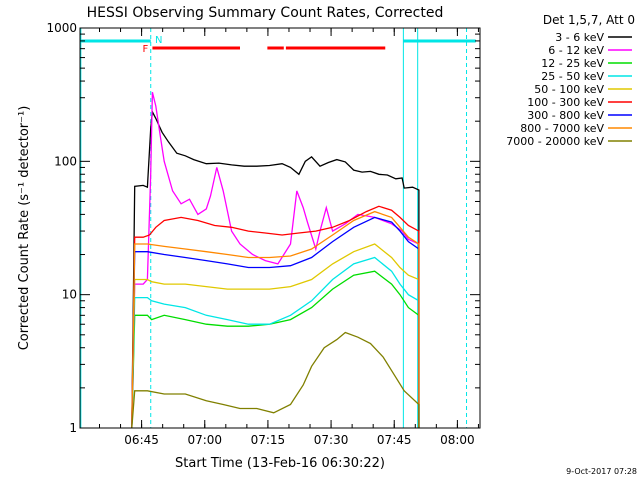  Describe the element at coordinates (572, 63) in the screenshot. I see `legend-label-3: 12 - 25 keV` at that location.